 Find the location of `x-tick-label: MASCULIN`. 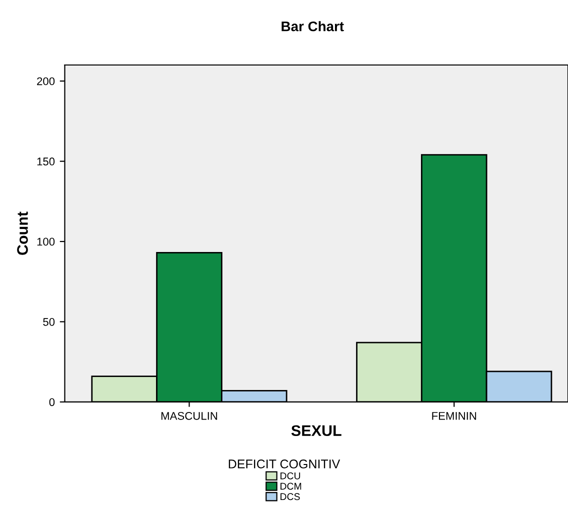

x-tick-label: MASCULIN is located at coordinates (189, 416).